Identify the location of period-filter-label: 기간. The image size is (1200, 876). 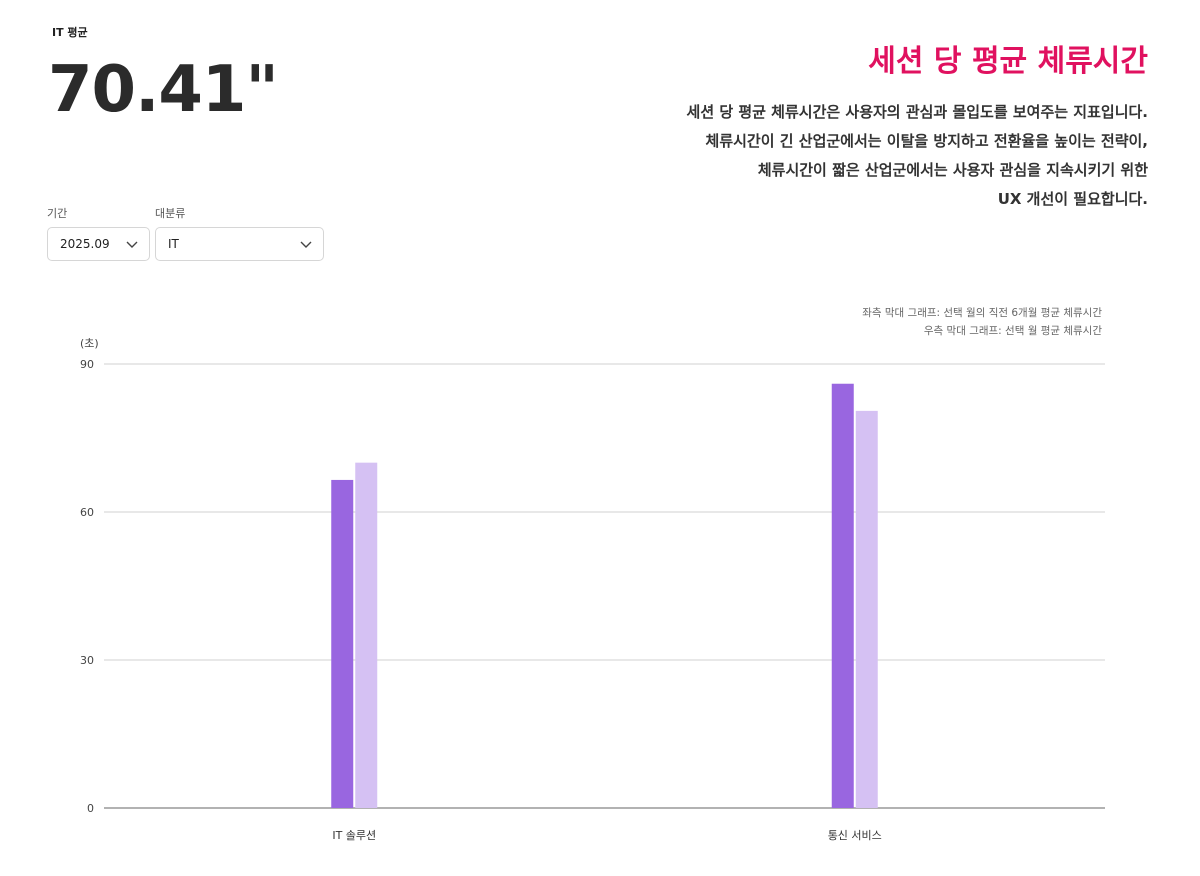
(57, 213).